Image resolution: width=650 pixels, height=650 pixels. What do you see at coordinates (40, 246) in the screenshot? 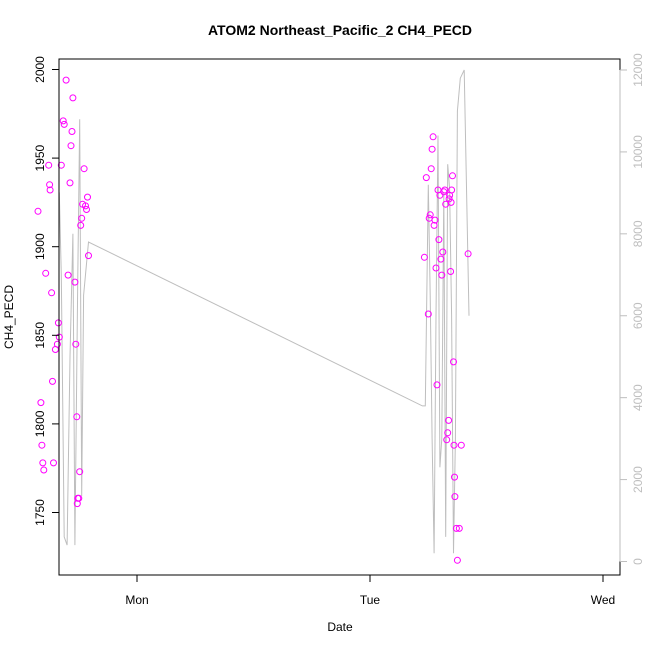
I see `y-tick-label-1900: 1900` at bounding box center [40, 246].